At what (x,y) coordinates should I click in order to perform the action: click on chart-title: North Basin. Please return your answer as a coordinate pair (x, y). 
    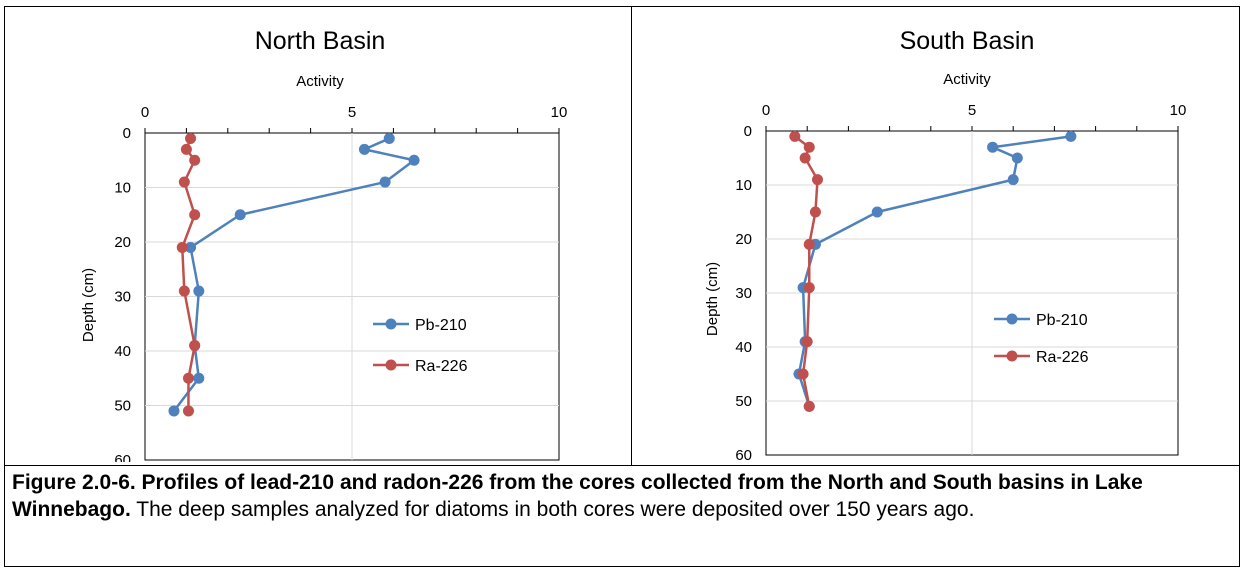
    Looking at the image, I should click on (320, 41).